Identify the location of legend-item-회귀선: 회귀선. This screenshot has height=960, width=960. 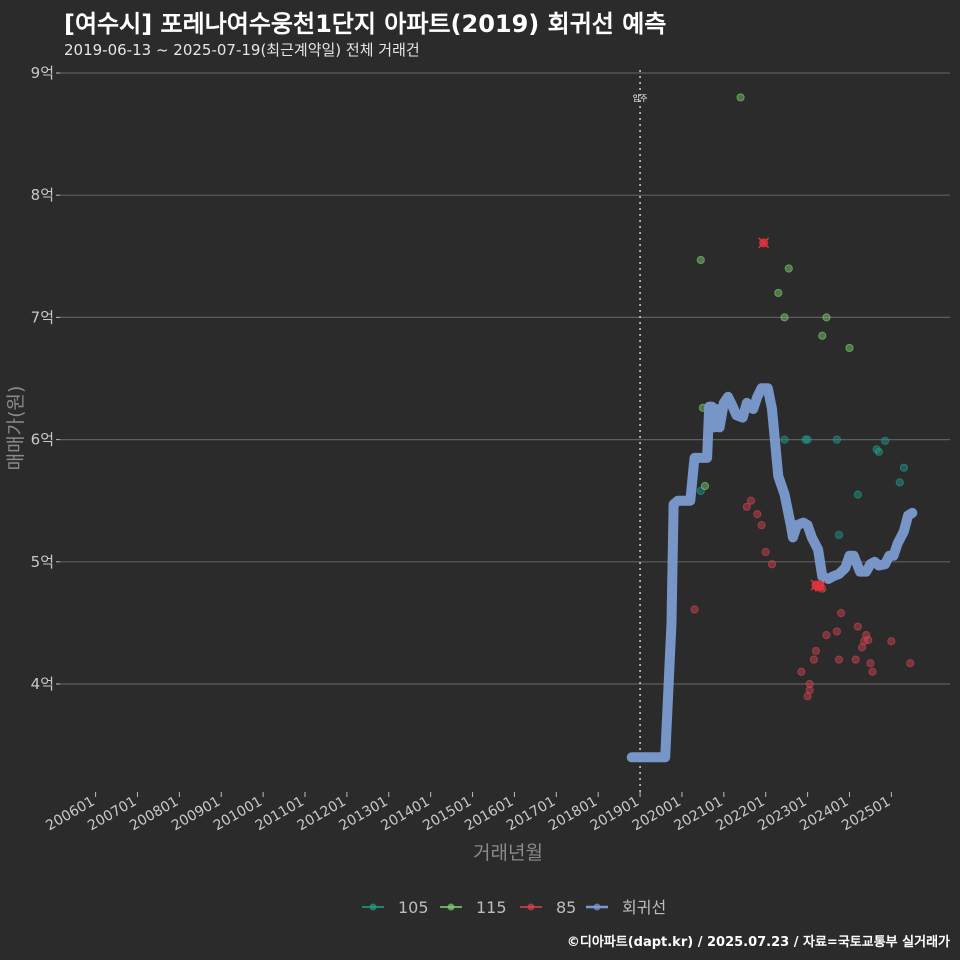
(626, 907).